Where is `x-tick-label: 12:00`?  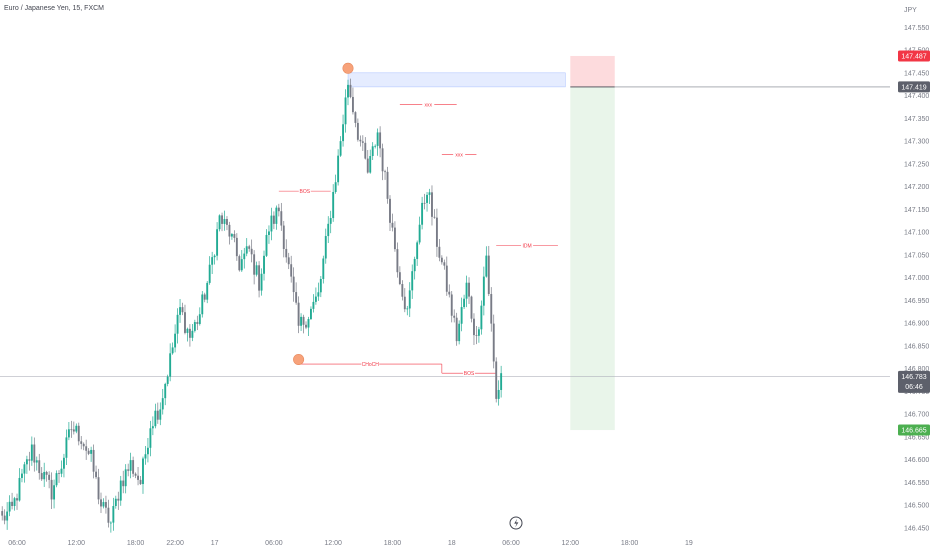
x-tick-label: 12:00 is located at coordinates (77, 543).